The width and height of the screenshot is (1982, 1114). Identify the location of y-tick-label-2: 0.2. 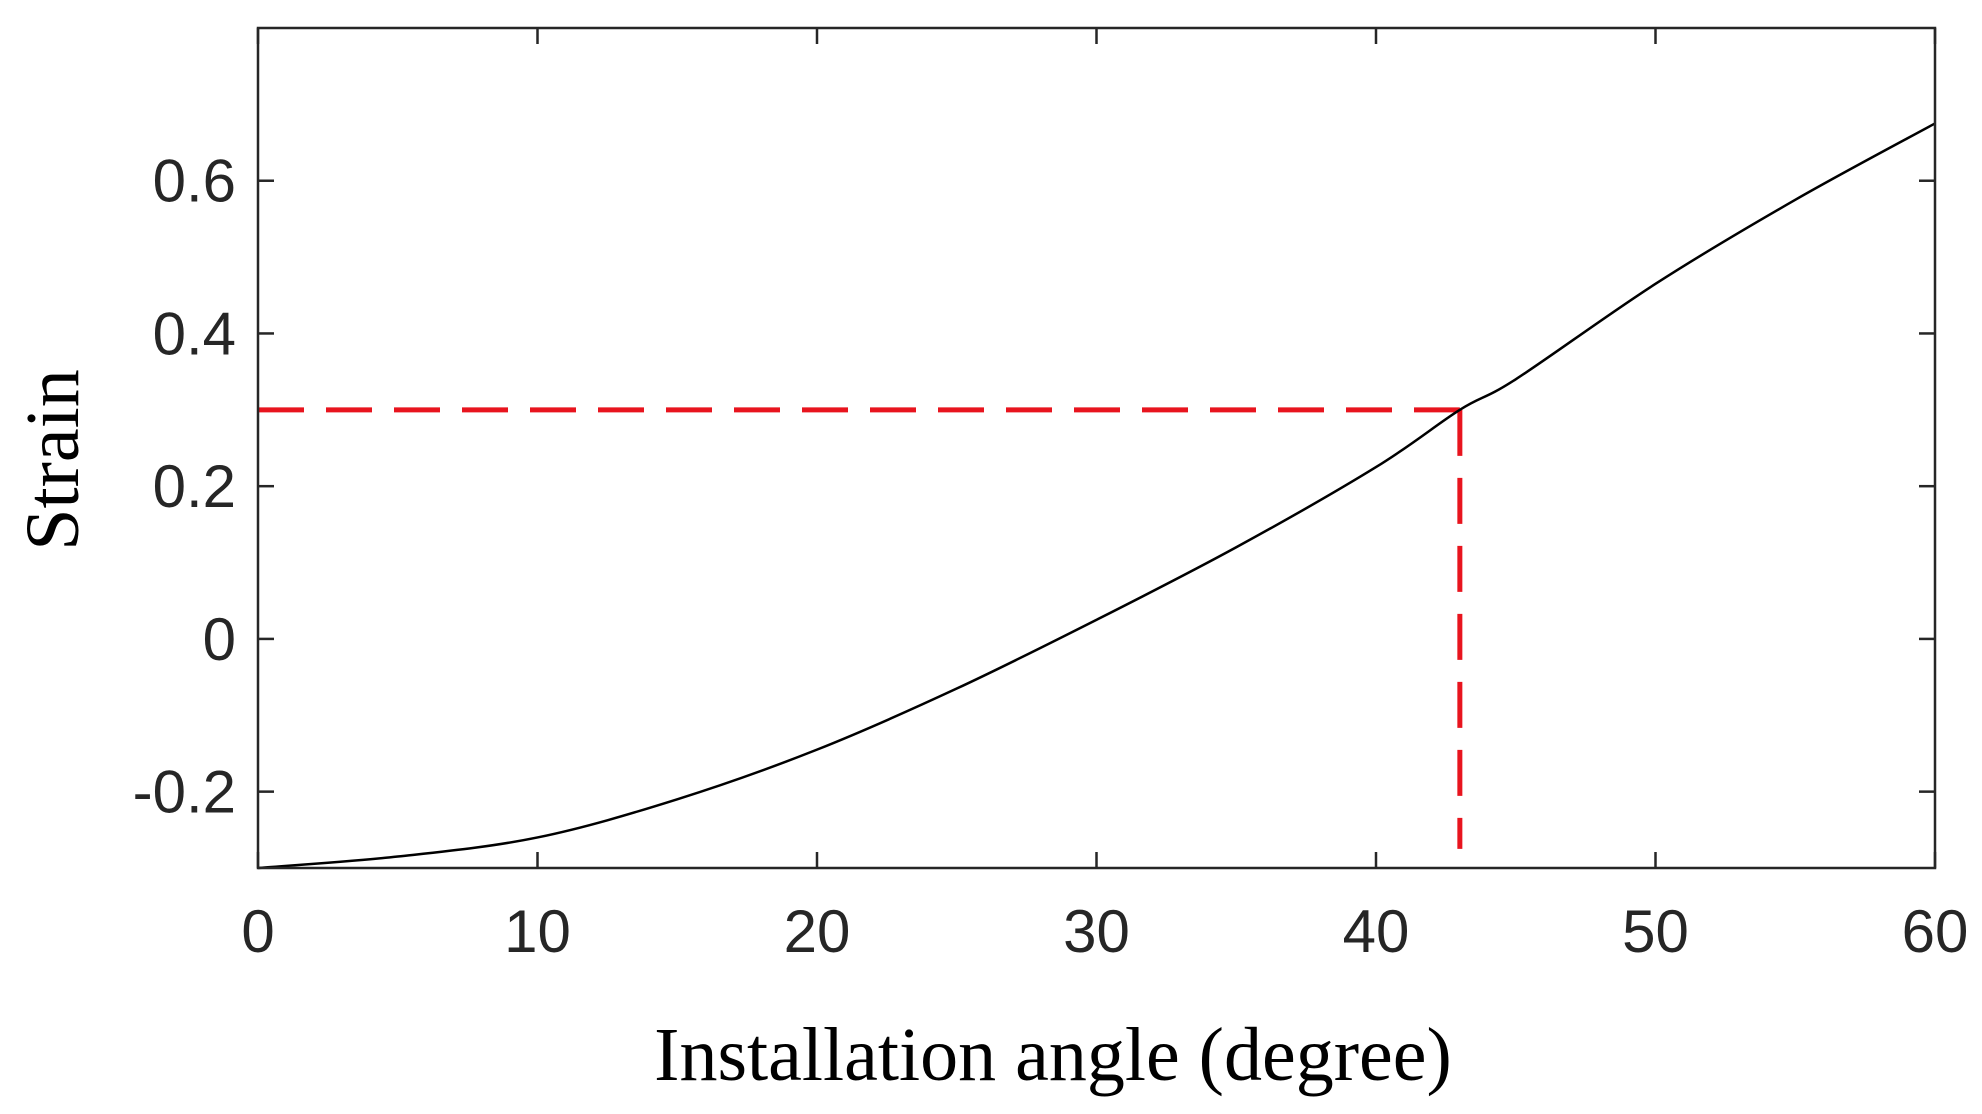
(194, 486).